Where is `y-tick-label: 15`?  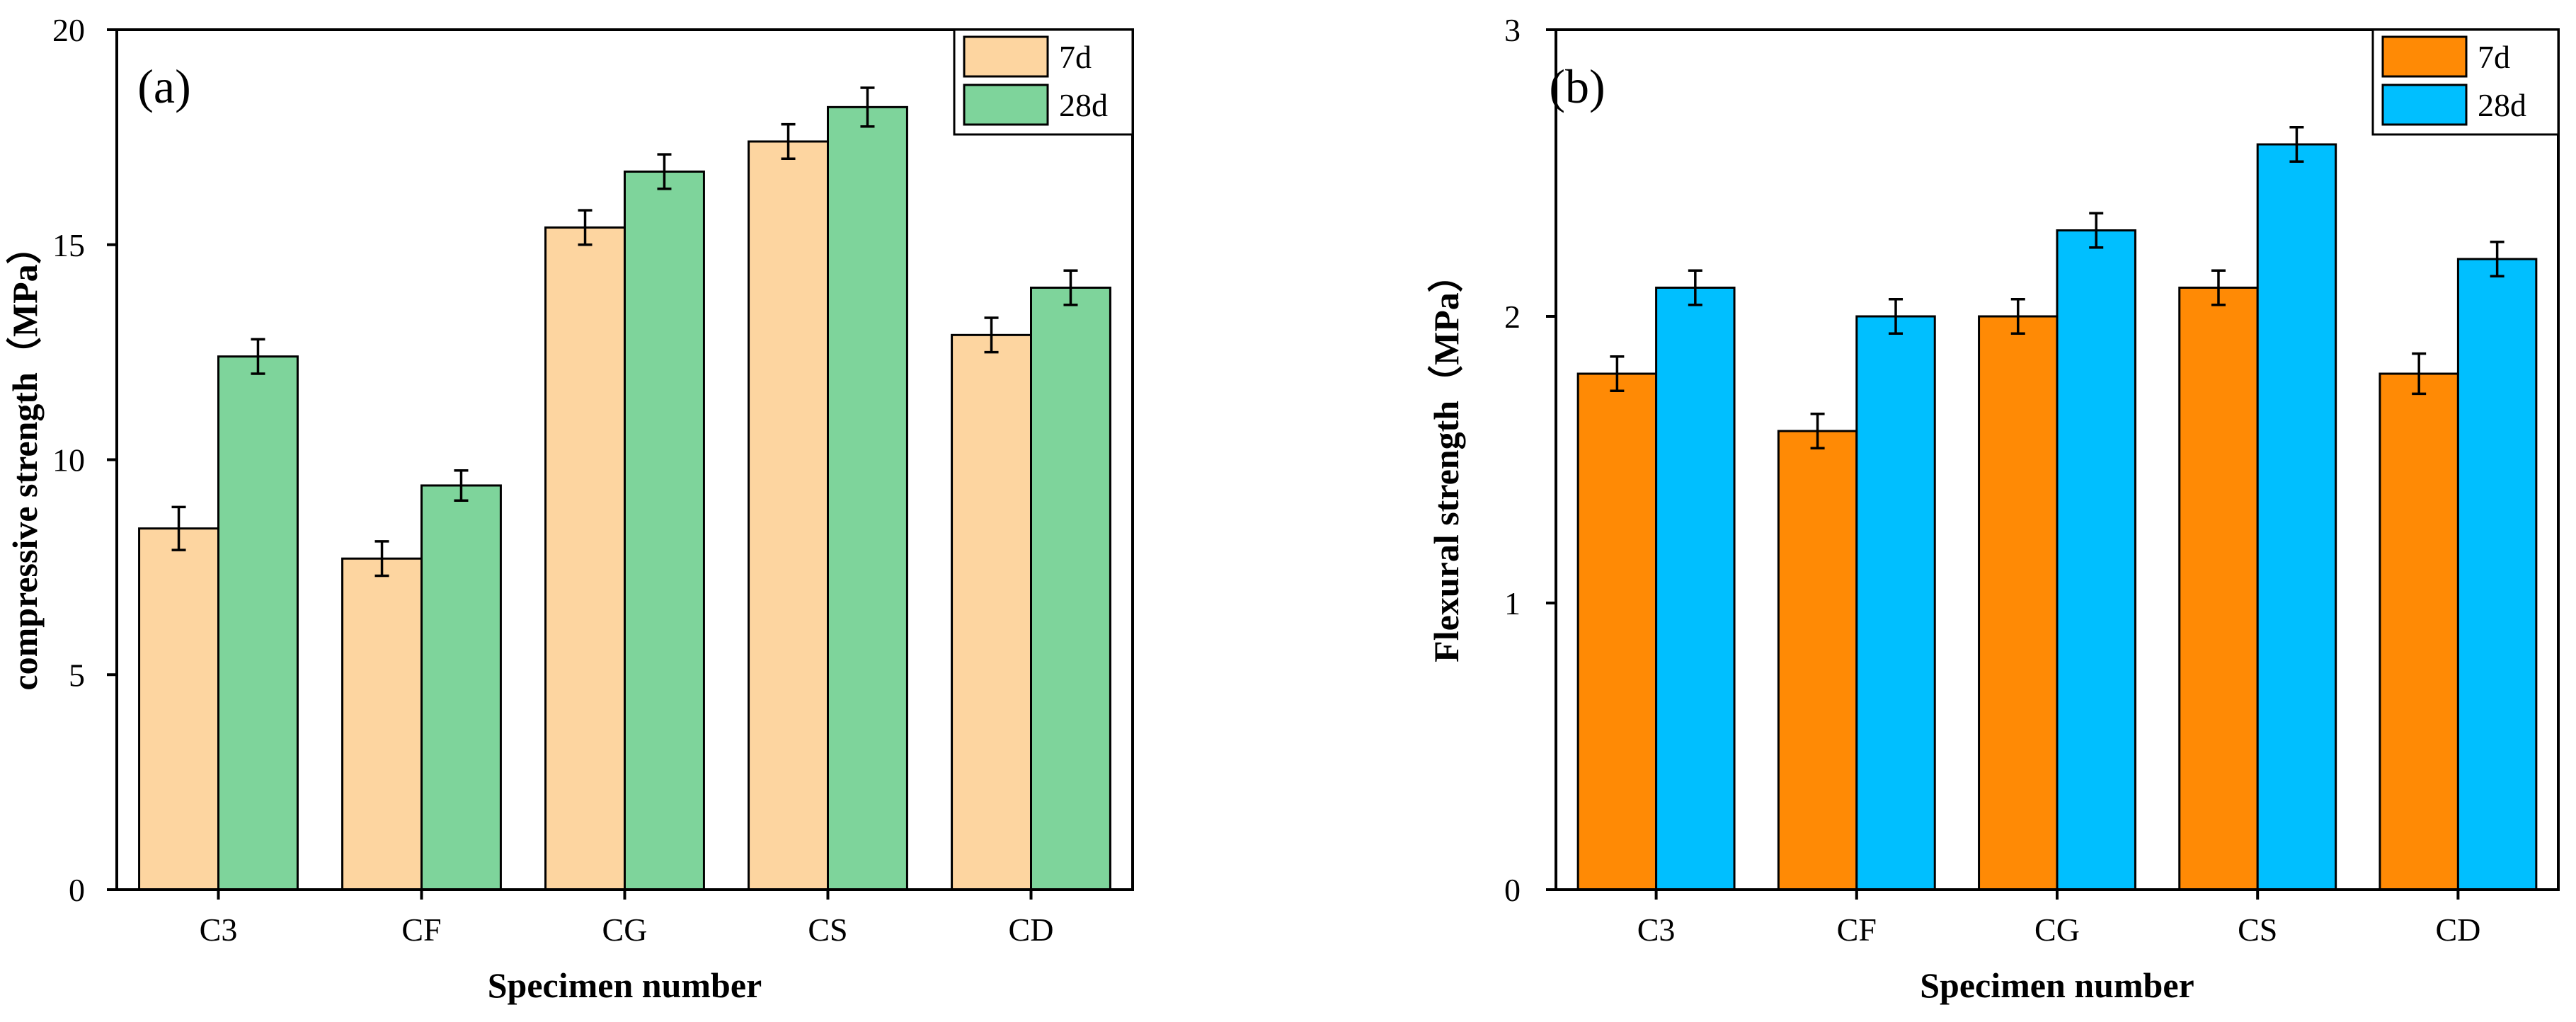
y-tick-label: 15 is located at coordinates (68, 245).